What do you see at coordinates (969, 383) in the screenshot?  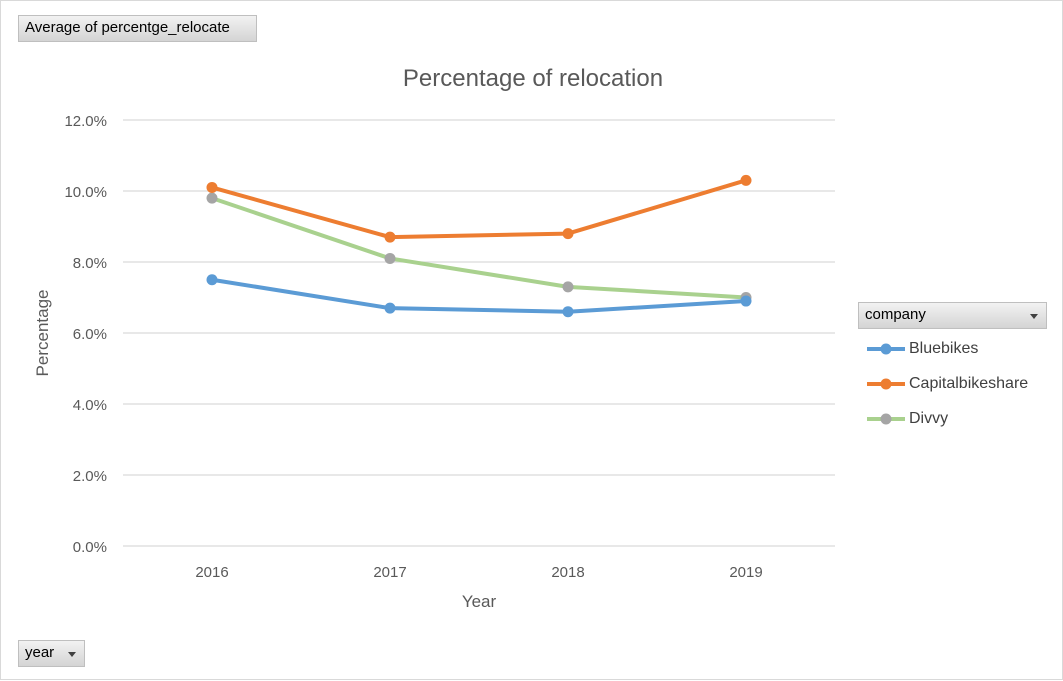 I see `legend-label: Capitalbikeshare` at bounding box center [969, 383].